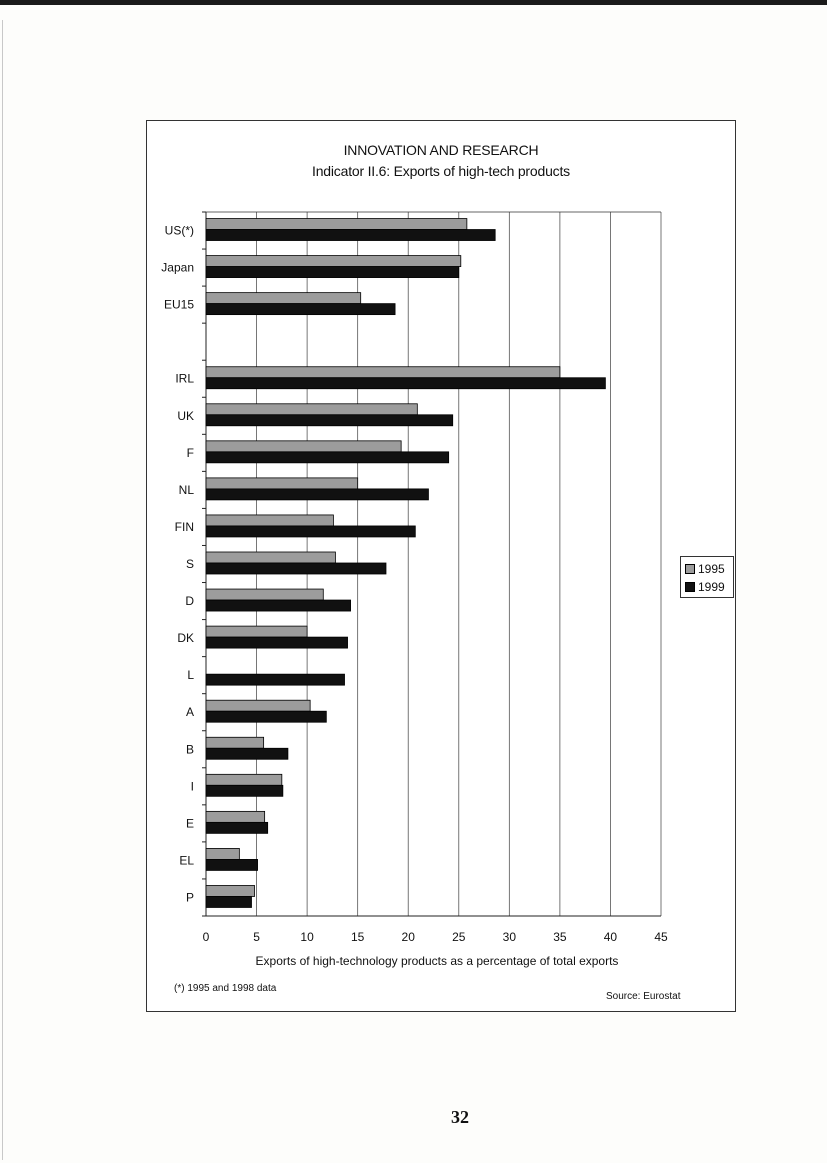 The height and width of the screenshot is (1163, 827). Describe the element at coordinates (307, 937) in the screenshot. I see `x-tick-label: 10` at that location.